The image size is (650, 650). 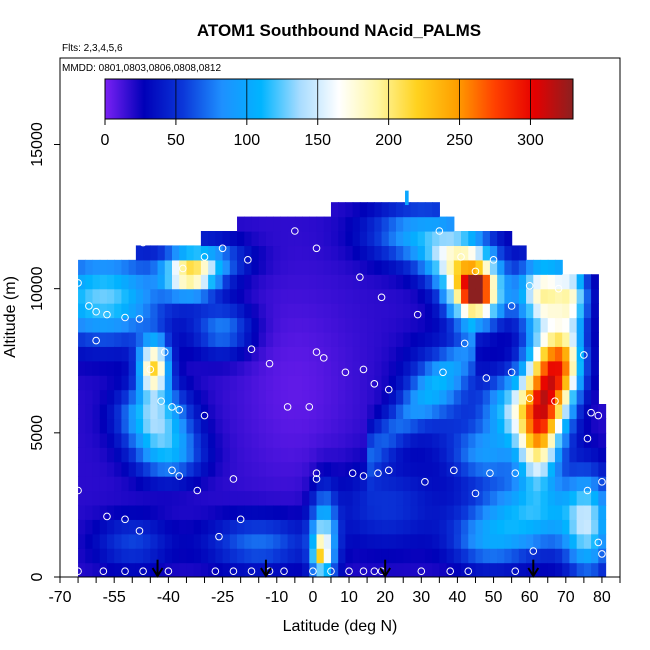 I want to click on x-tick-label: 10, so click(x=349, y=597).